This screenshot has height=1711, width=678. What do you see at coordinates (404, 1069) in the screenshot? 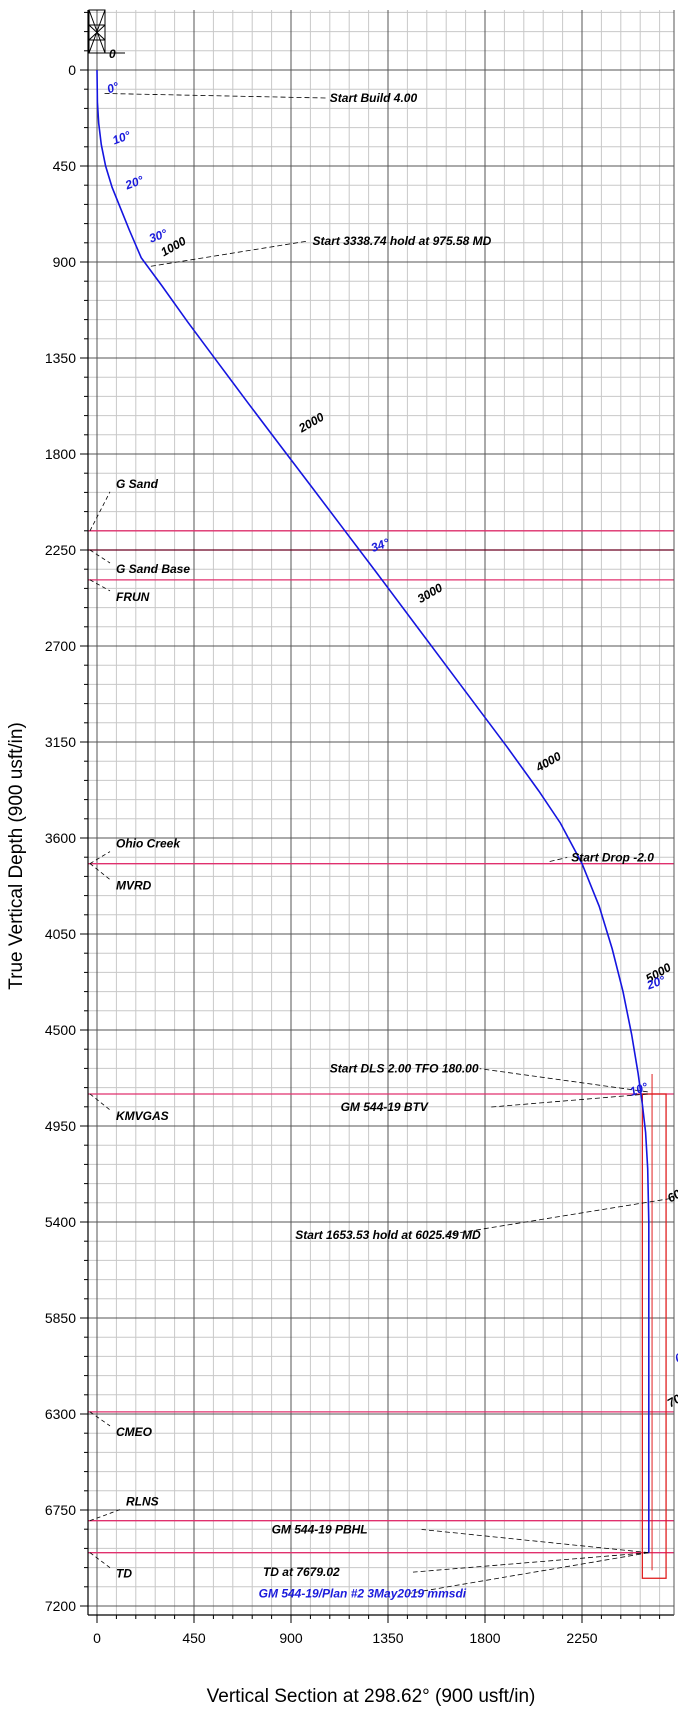
I see `annotation-label: Start DLS 2.00 TFO 180.00` at bounding box center [404, 1069].